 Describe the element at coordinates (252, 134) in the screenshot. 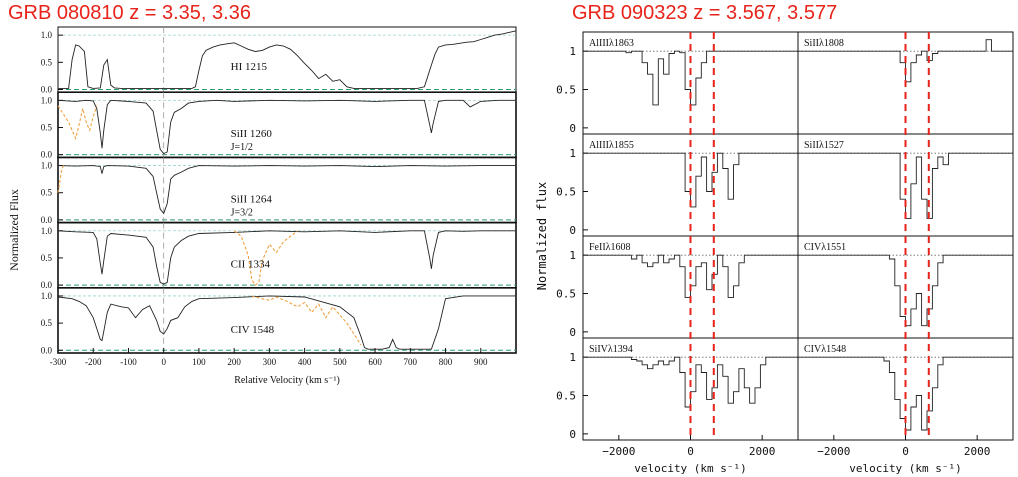

I see `left-panel-label: SiII 1260` at that location.